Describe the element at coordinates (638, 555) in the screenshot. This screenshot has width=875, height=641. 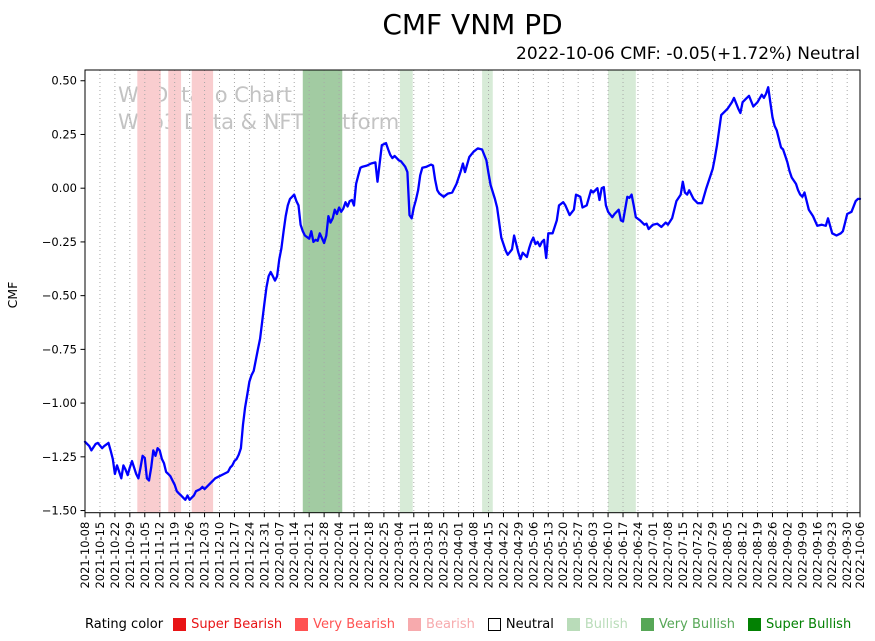
I see `x-tick-label: 2022-06-24` at that location.